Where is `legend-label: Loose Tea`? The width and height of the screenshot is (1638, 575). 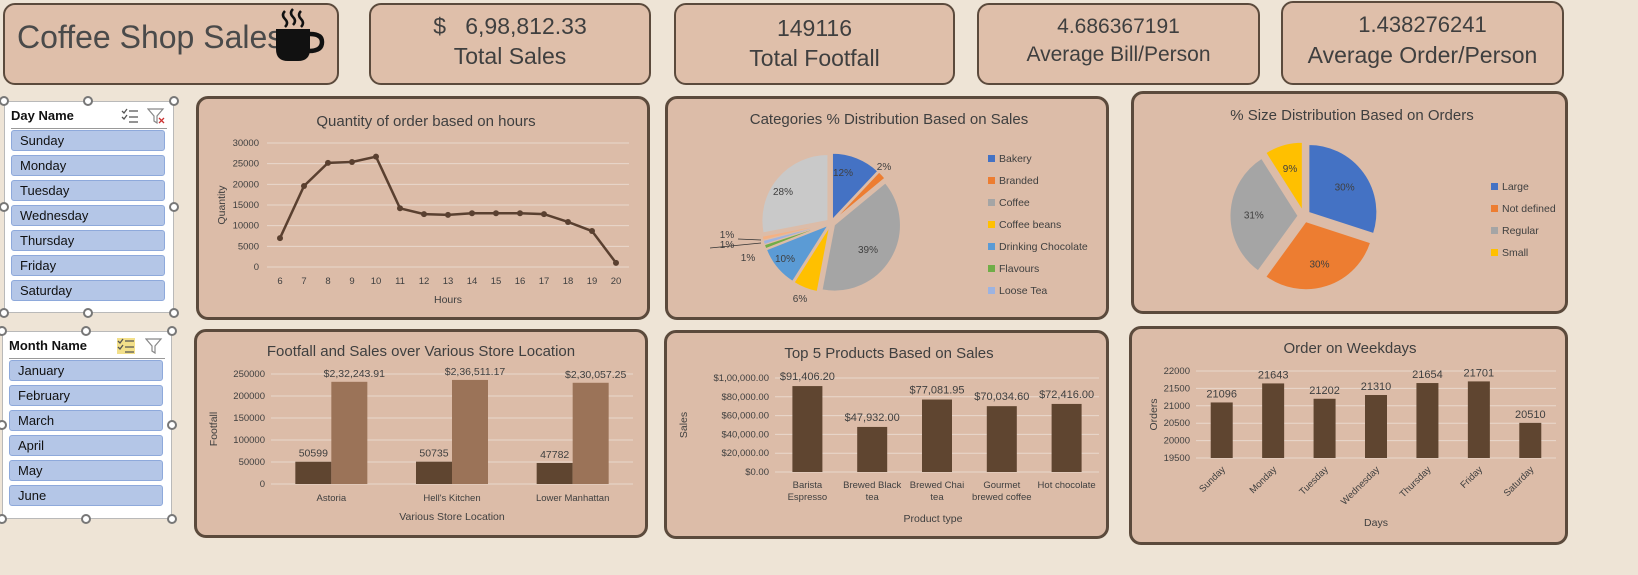
legend-label: Loose Tea is located at coordinates (1023, 291).